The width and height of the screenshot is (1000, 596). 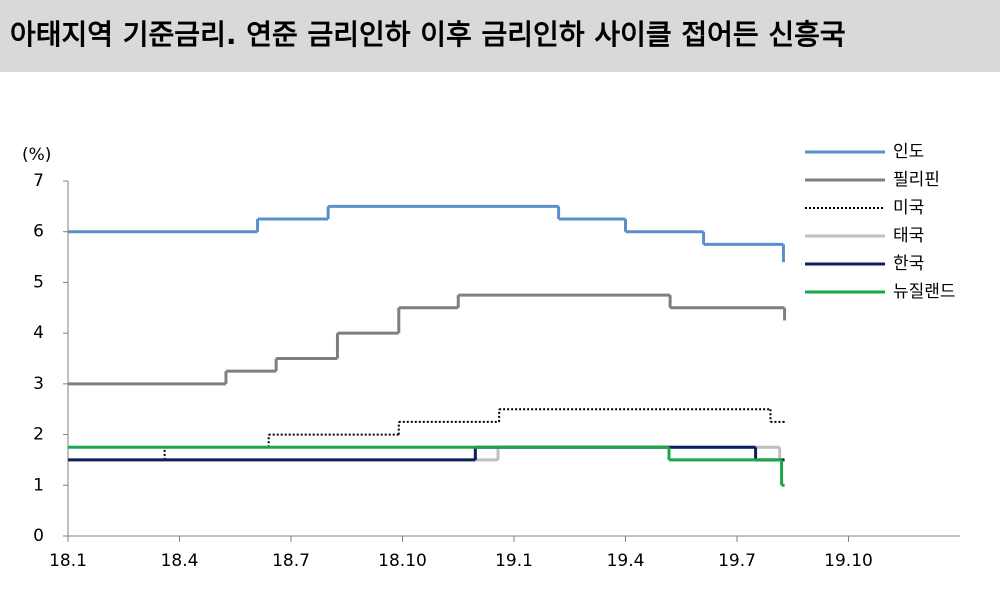 What do you see at coordinates (68, 561) in the screenshot?
I see `x-tick-label: 18.1` at bounding box center [68, 561].